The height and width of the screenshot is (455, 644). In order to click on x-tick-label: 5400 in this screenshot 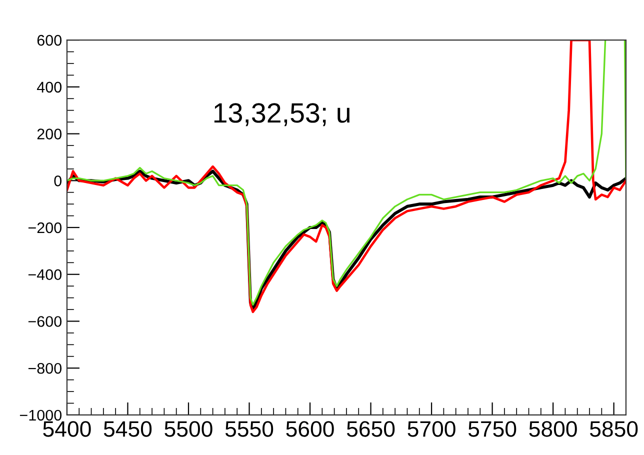, I will do `click(67, 429)`.